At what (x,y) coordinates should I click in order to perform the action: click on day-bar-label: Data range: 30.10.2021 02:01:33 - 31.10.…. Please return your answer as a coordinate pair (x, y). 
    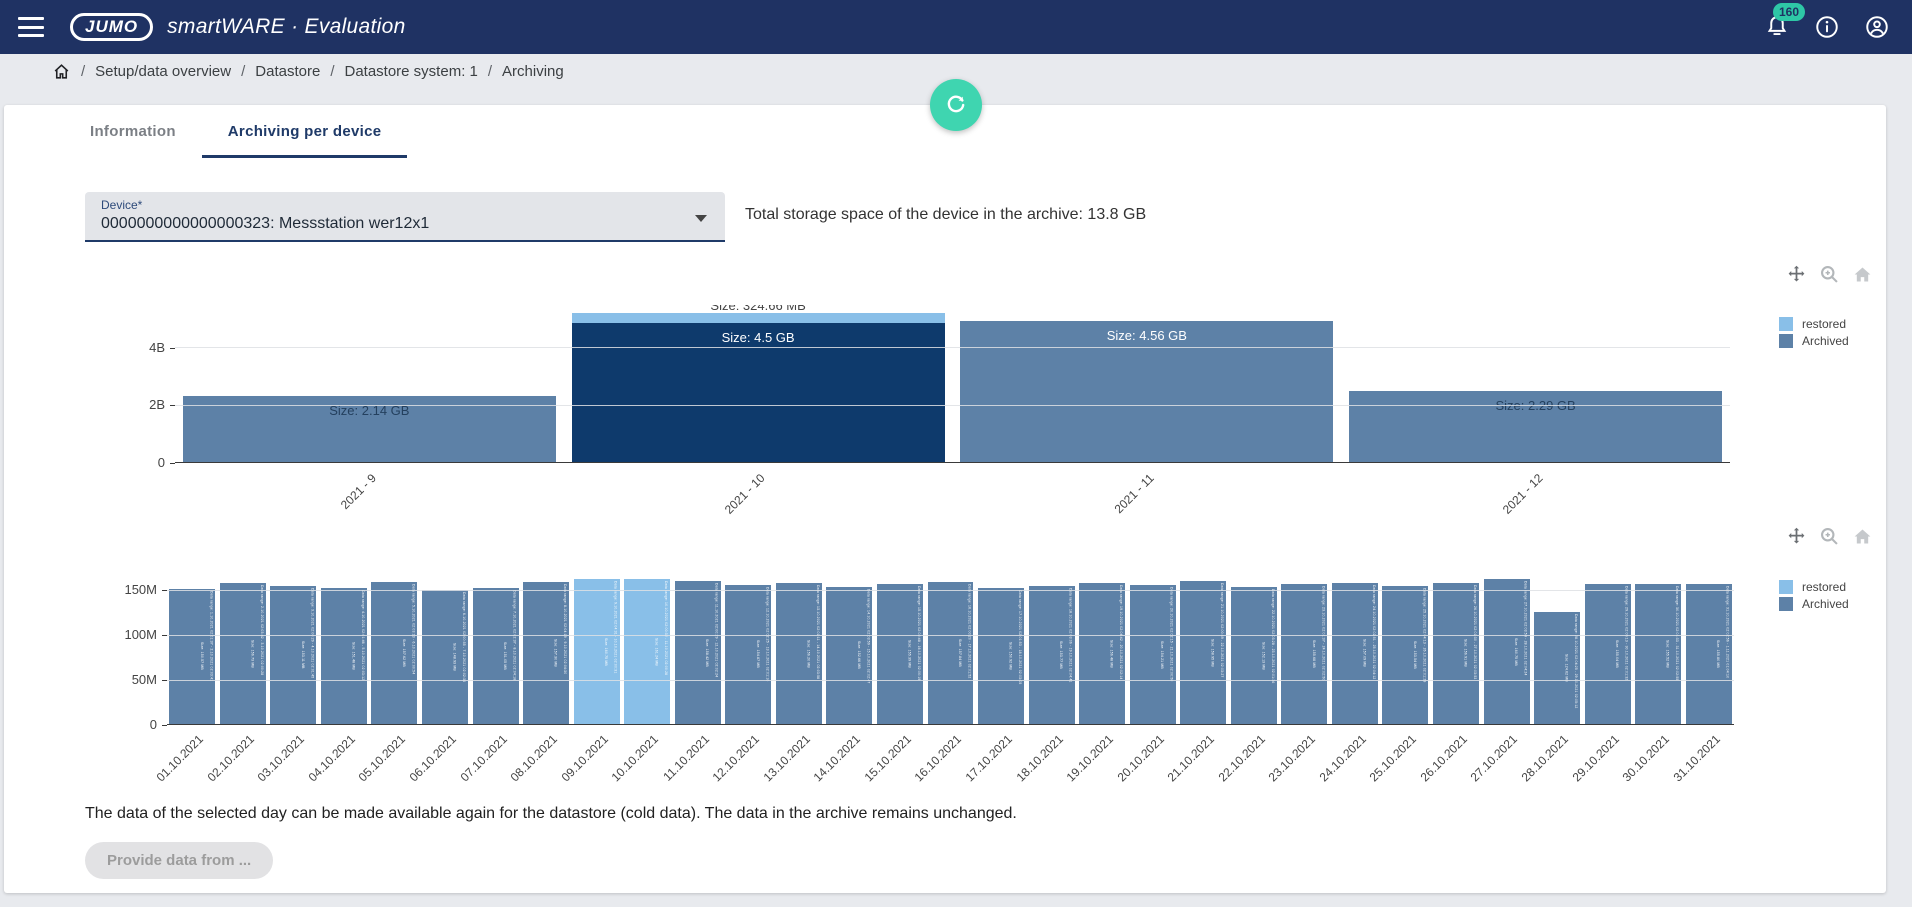
    Looking at the image, I should click on (1672, 633).